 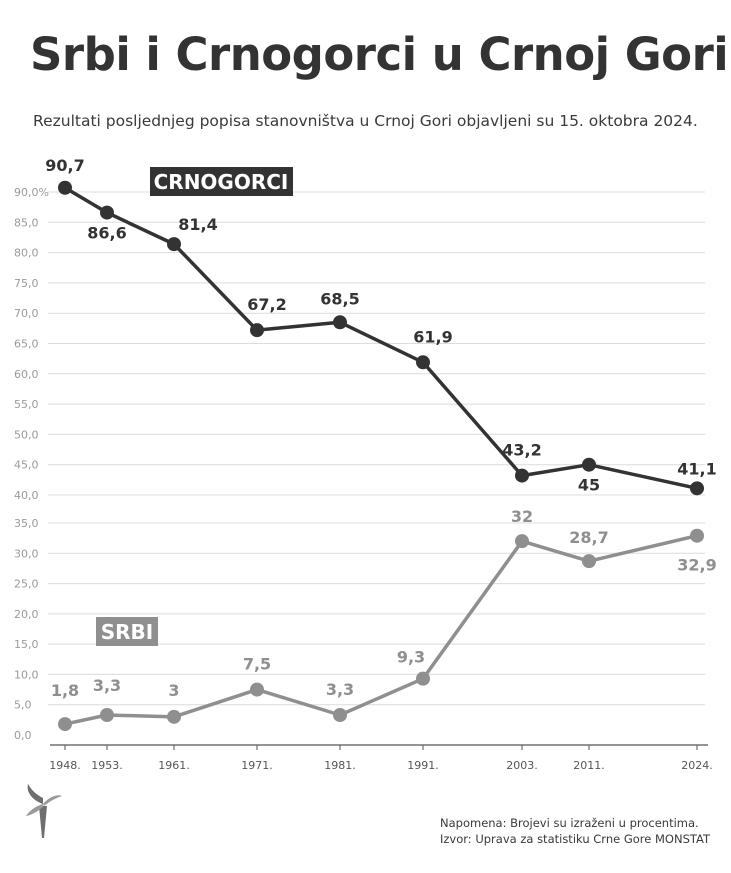 I want to click on crnogorci-data-label: 61,9, so click(x=432, y=336).